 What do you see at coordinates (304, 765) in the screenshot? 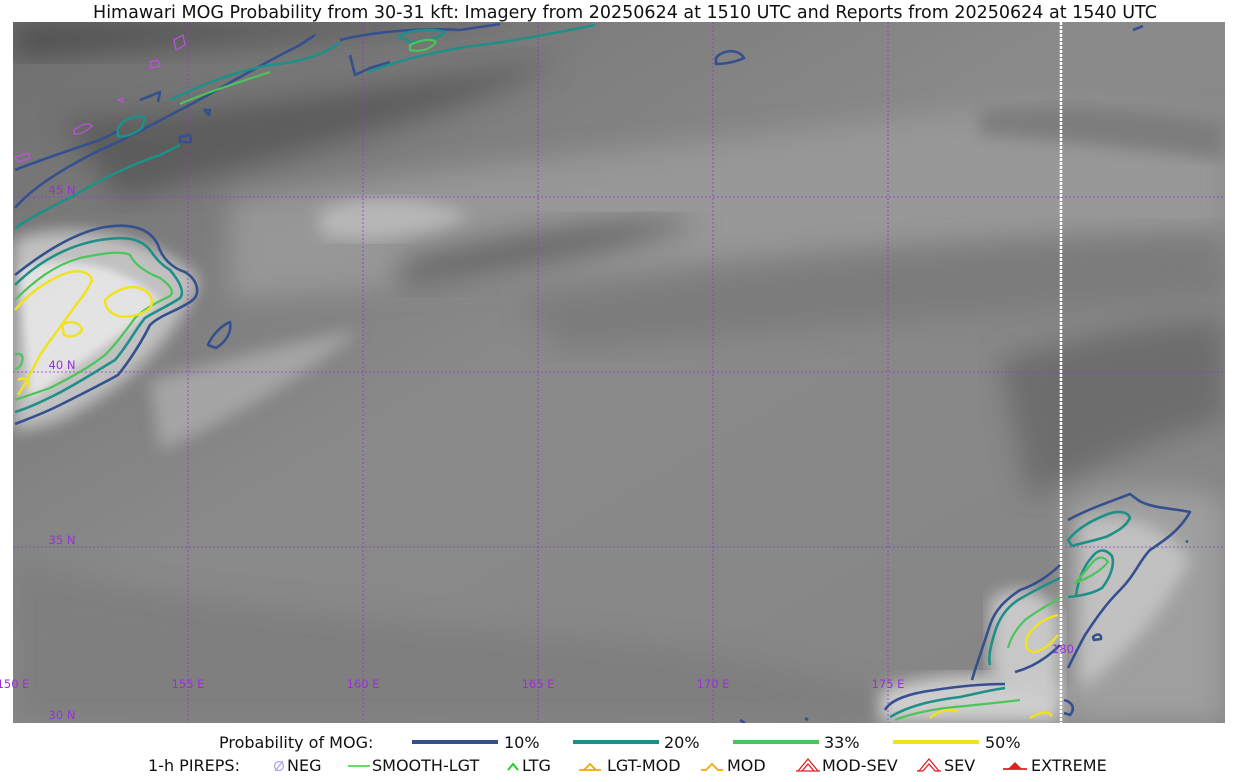
I see `pirep-label-neg: NEG` at bounding box center [304, 765].